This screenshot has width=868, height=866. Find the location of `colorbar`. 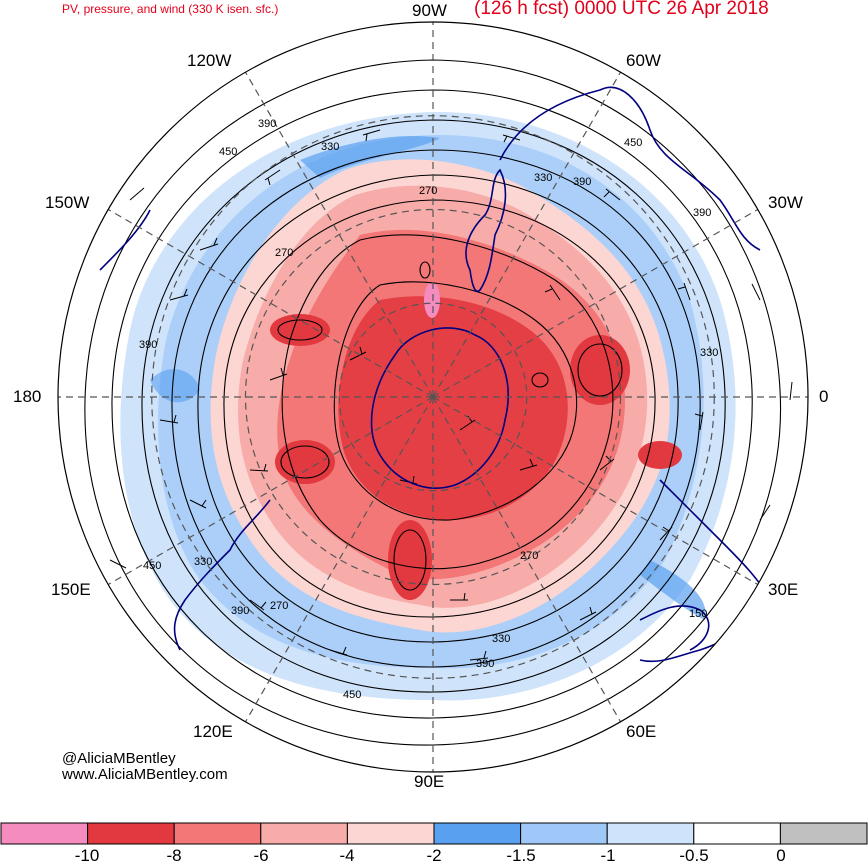

colorbar is located at coordinates (434, 833).